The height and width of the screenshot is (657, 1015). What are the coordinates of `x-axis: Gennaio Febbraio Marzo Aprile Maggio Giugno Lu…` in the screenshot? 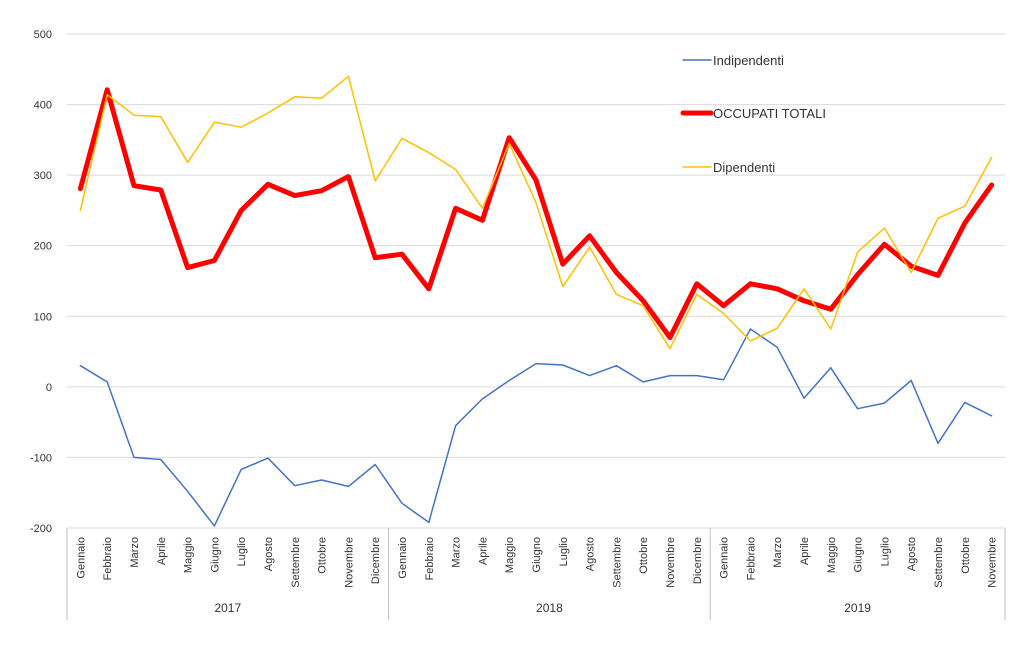 It's located at (536, 574).